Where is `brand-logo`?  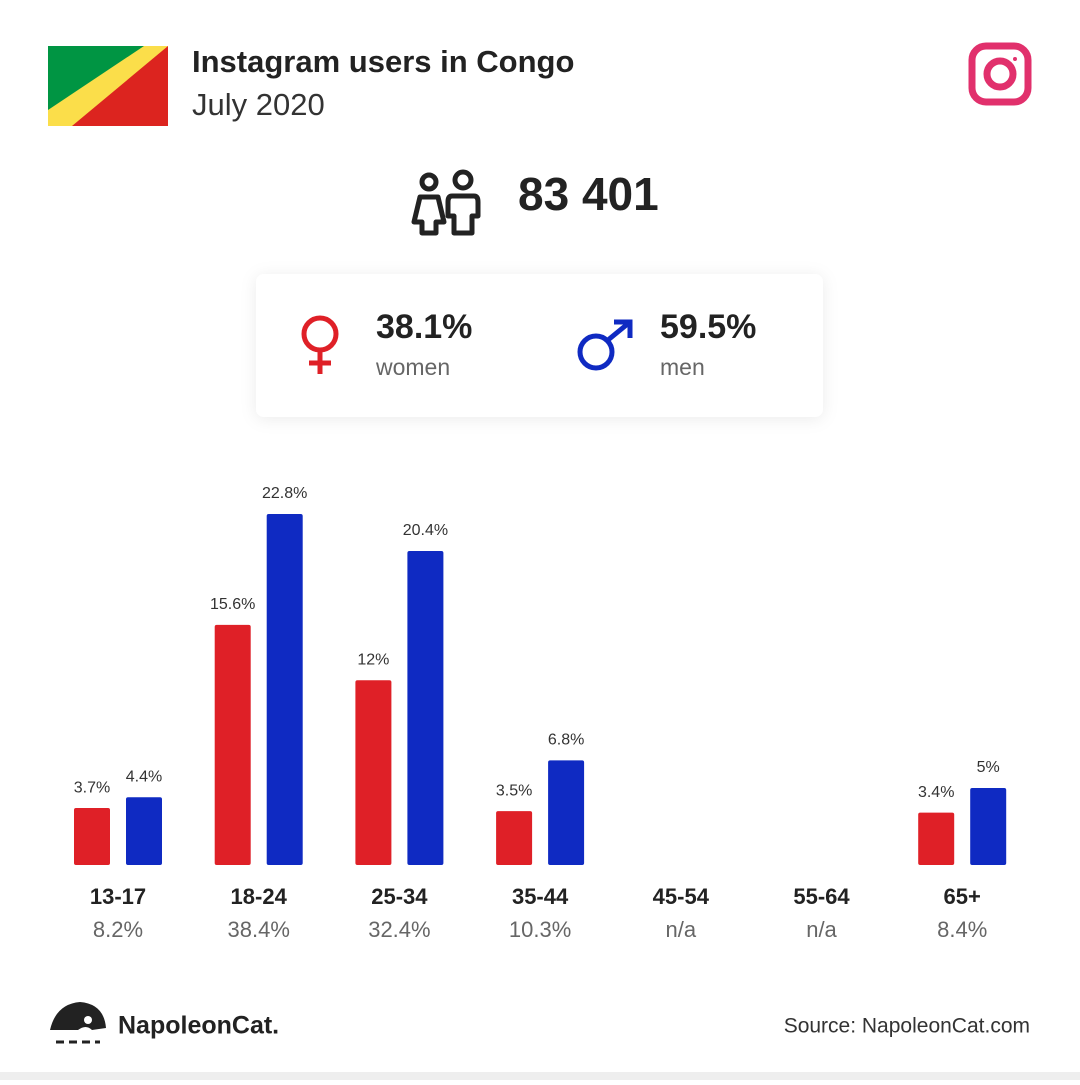 brand-logo is located at coordinates (78, 1023).